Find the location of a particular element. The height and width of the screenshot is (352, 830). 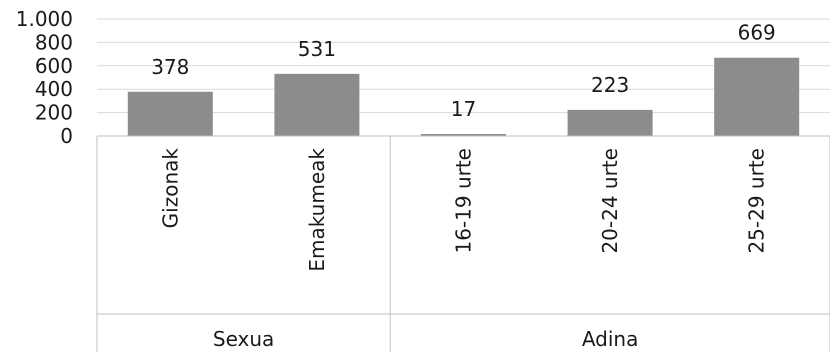

category-label: Emakumeak is located at coordinates (317, 210).